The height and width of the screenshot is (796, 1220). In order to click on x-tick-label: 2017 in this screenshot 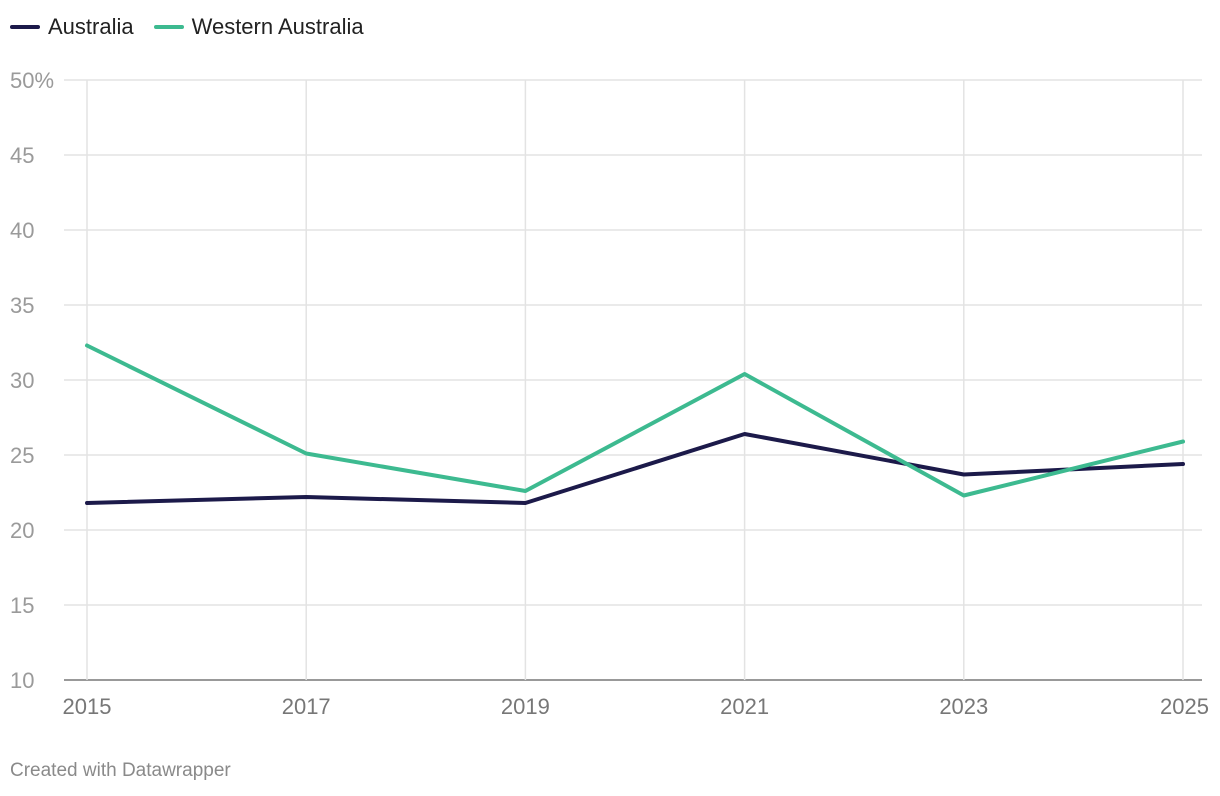, I will do `click(306, 706)`.